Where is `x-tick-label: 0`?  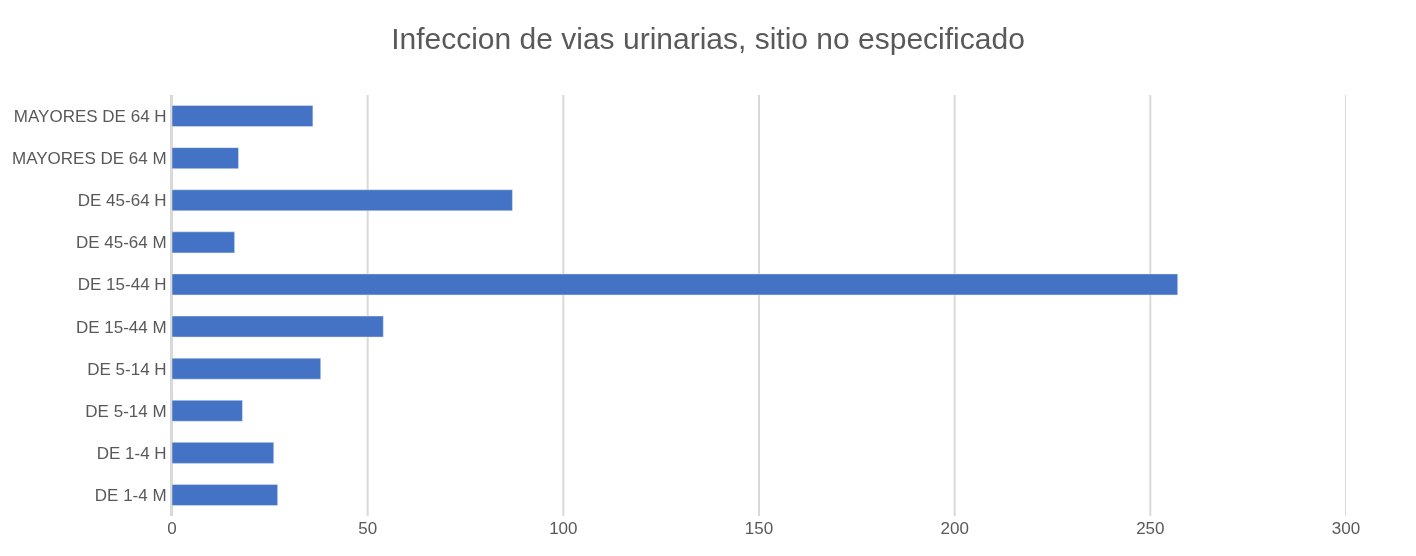 x-tick-label: 0 is located at coordinates (172, 528).